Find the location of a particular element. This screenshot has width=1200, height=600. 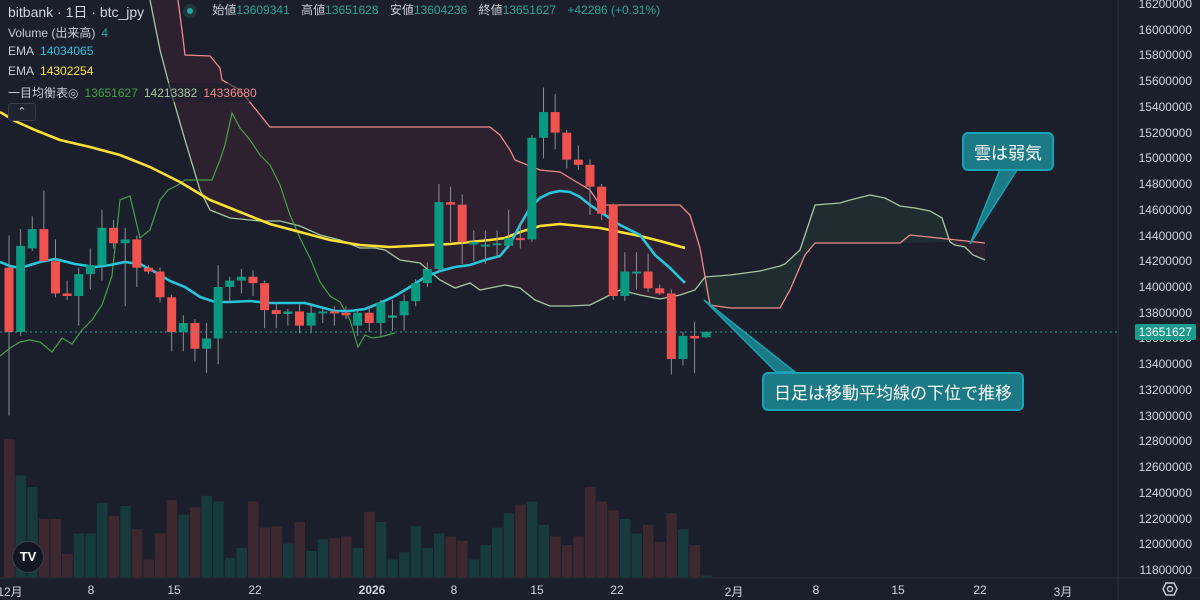

price-tick: 12200000 is located at coordinates (1165, 518).